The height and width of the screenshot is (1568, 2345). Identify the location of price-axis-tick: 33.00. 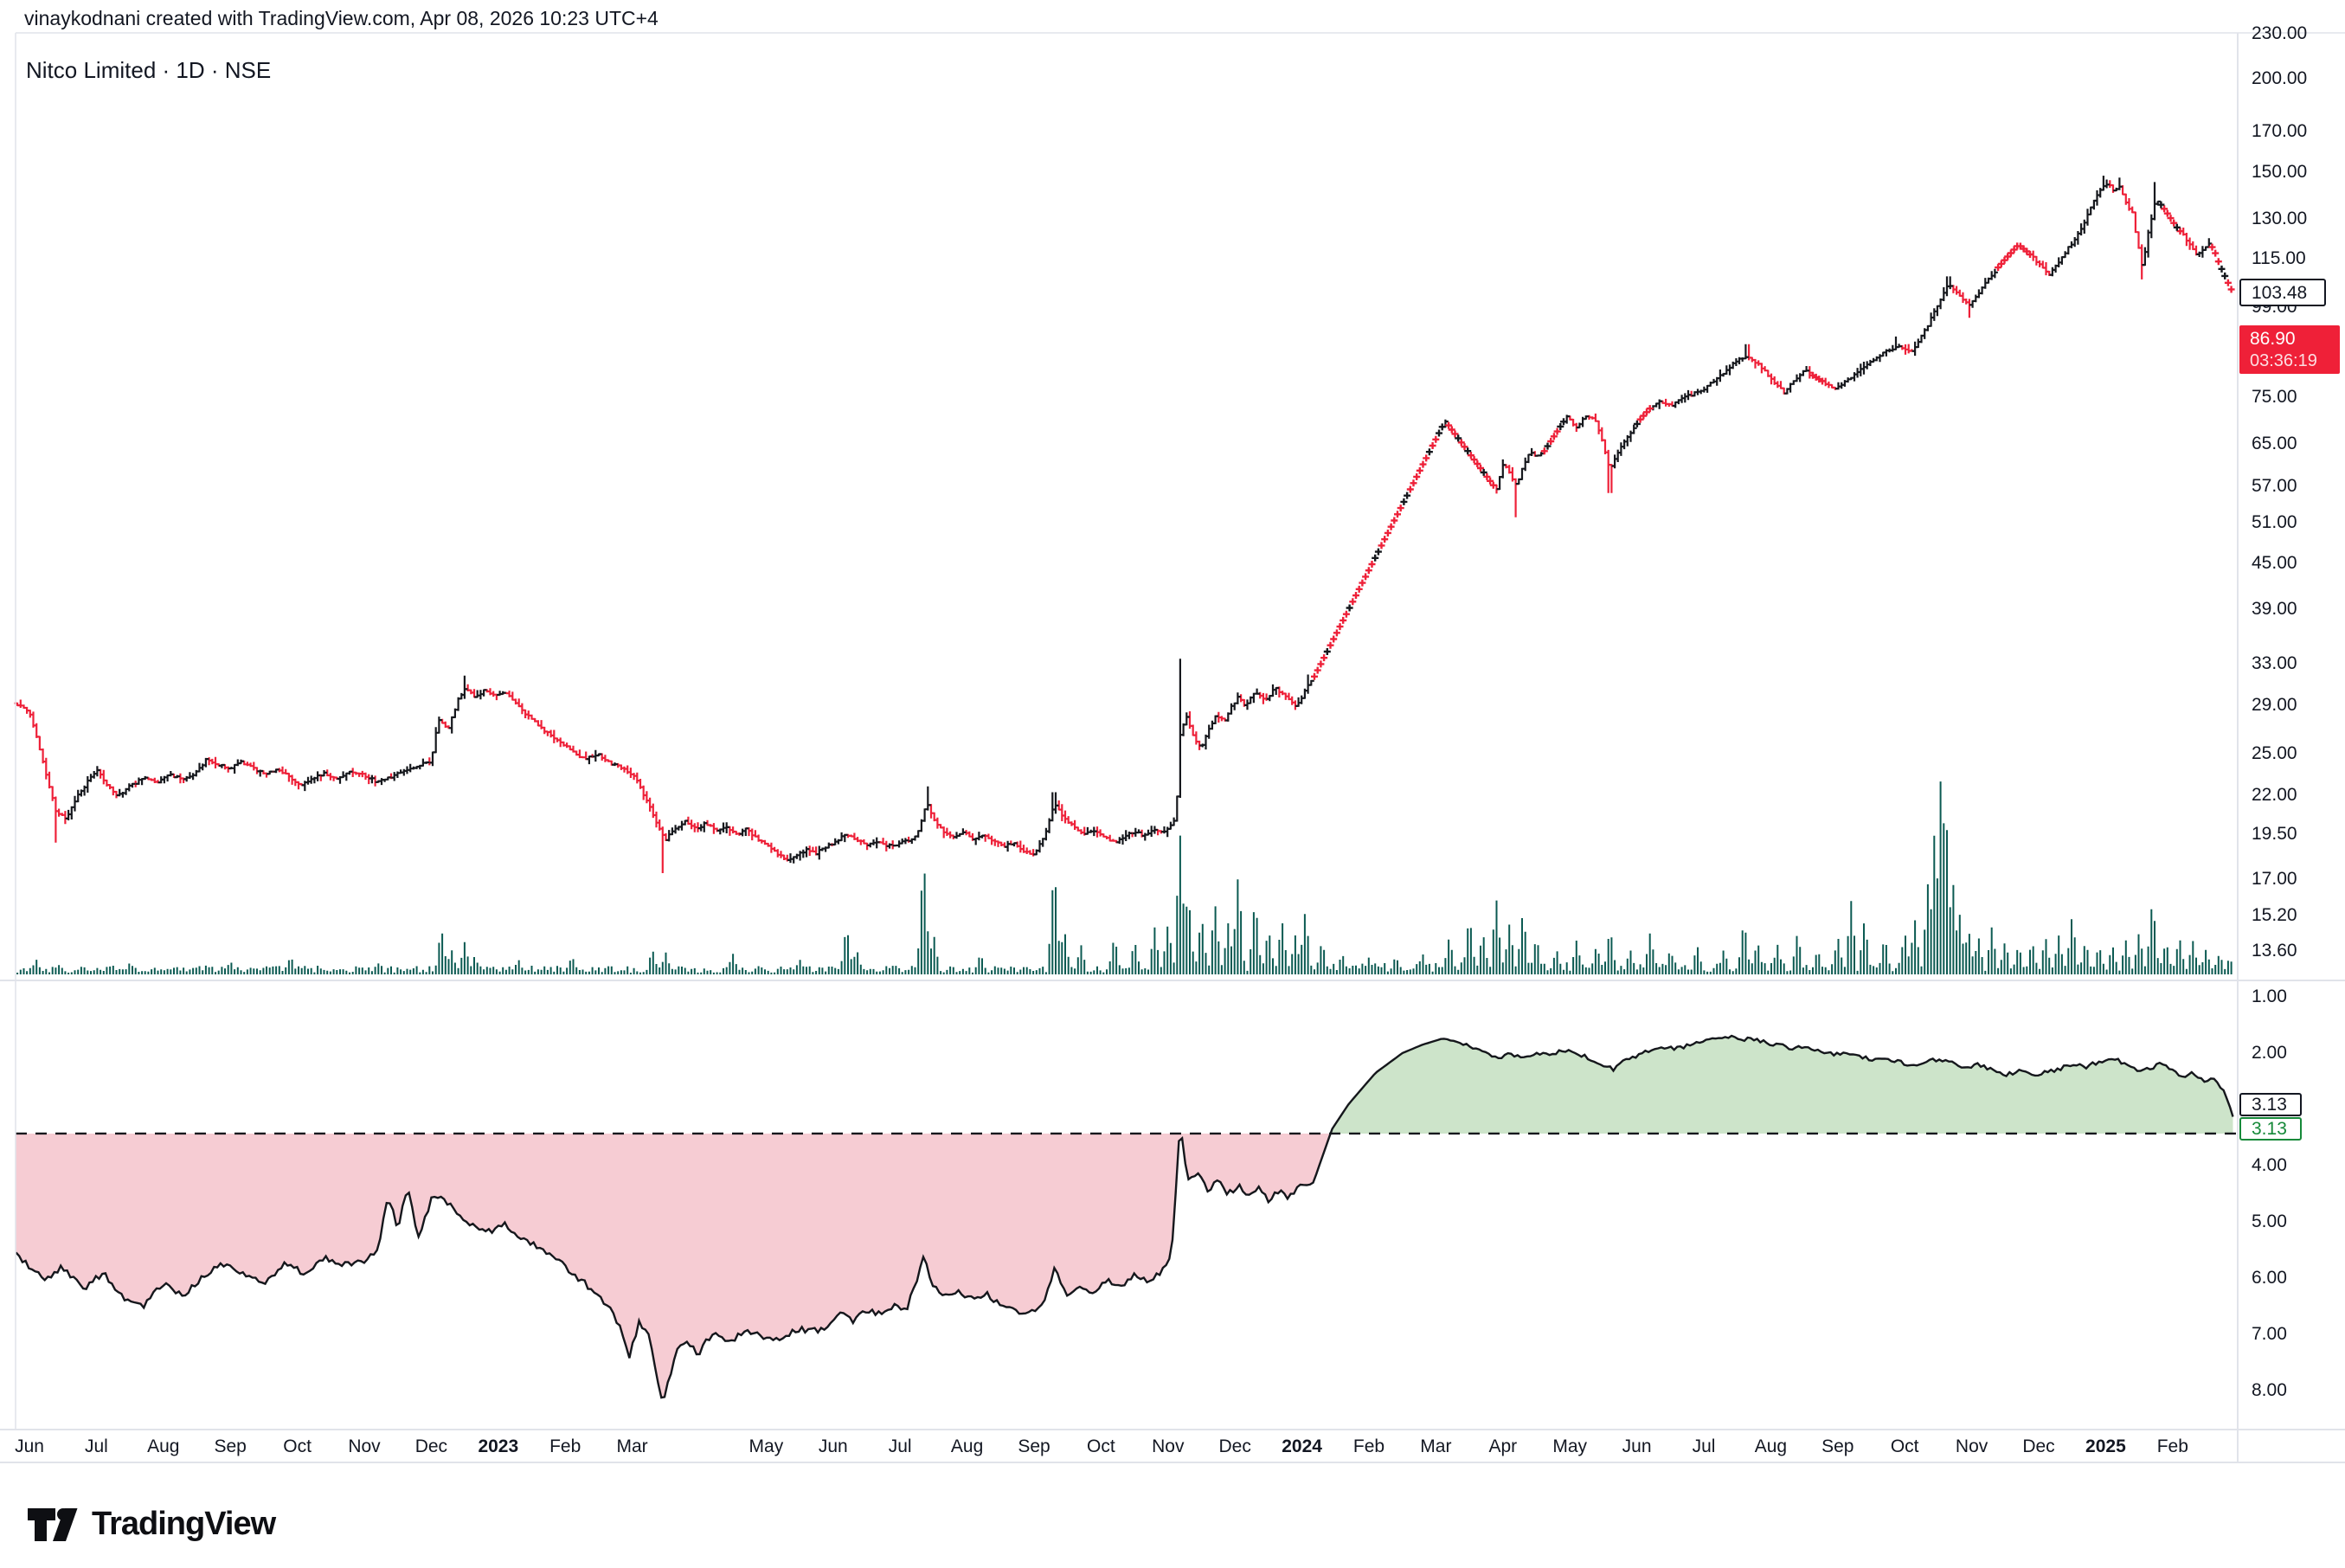
(2274, 662).